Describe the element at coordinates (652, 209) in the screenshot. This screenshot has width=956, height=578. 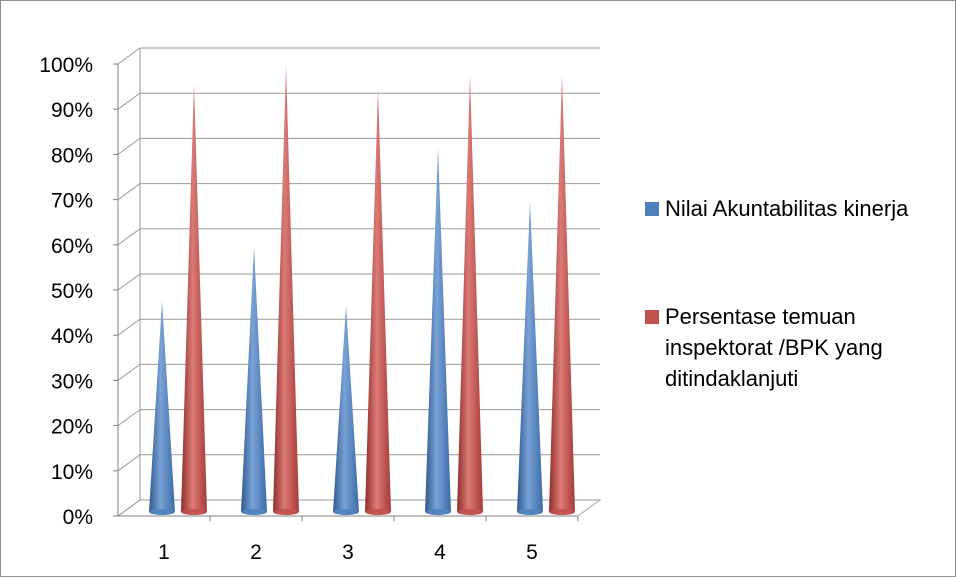
I see `legend-swatch-blue` at that location.